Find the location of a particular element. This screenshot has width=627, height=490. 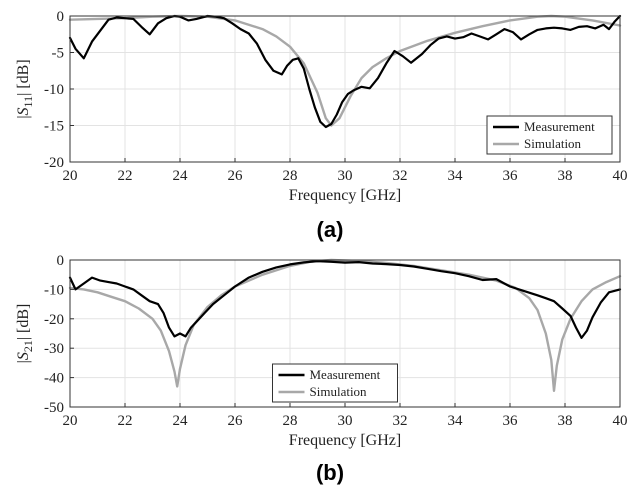

panel-a-x-tick-label: 38 is located at coordinates (565, 176).